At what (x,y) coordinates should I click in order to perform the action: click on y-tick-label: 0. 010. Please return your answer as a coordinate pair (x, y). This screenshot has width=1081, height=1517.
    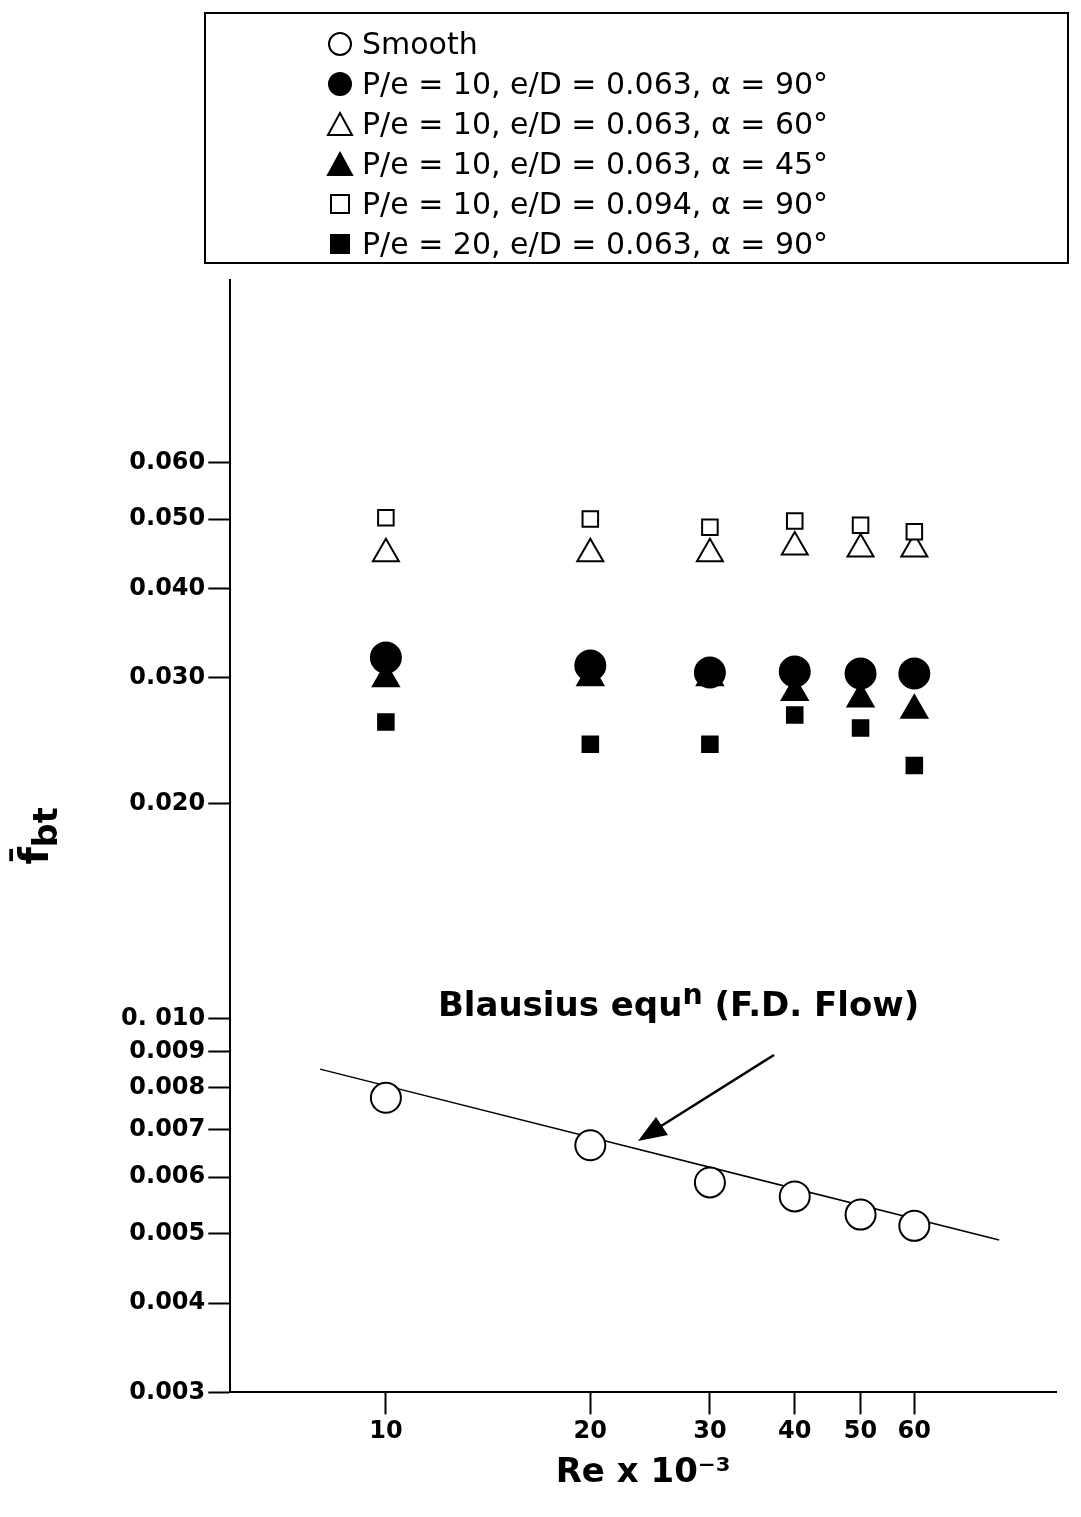
    Looking at the image, I should click on (163, 1016).